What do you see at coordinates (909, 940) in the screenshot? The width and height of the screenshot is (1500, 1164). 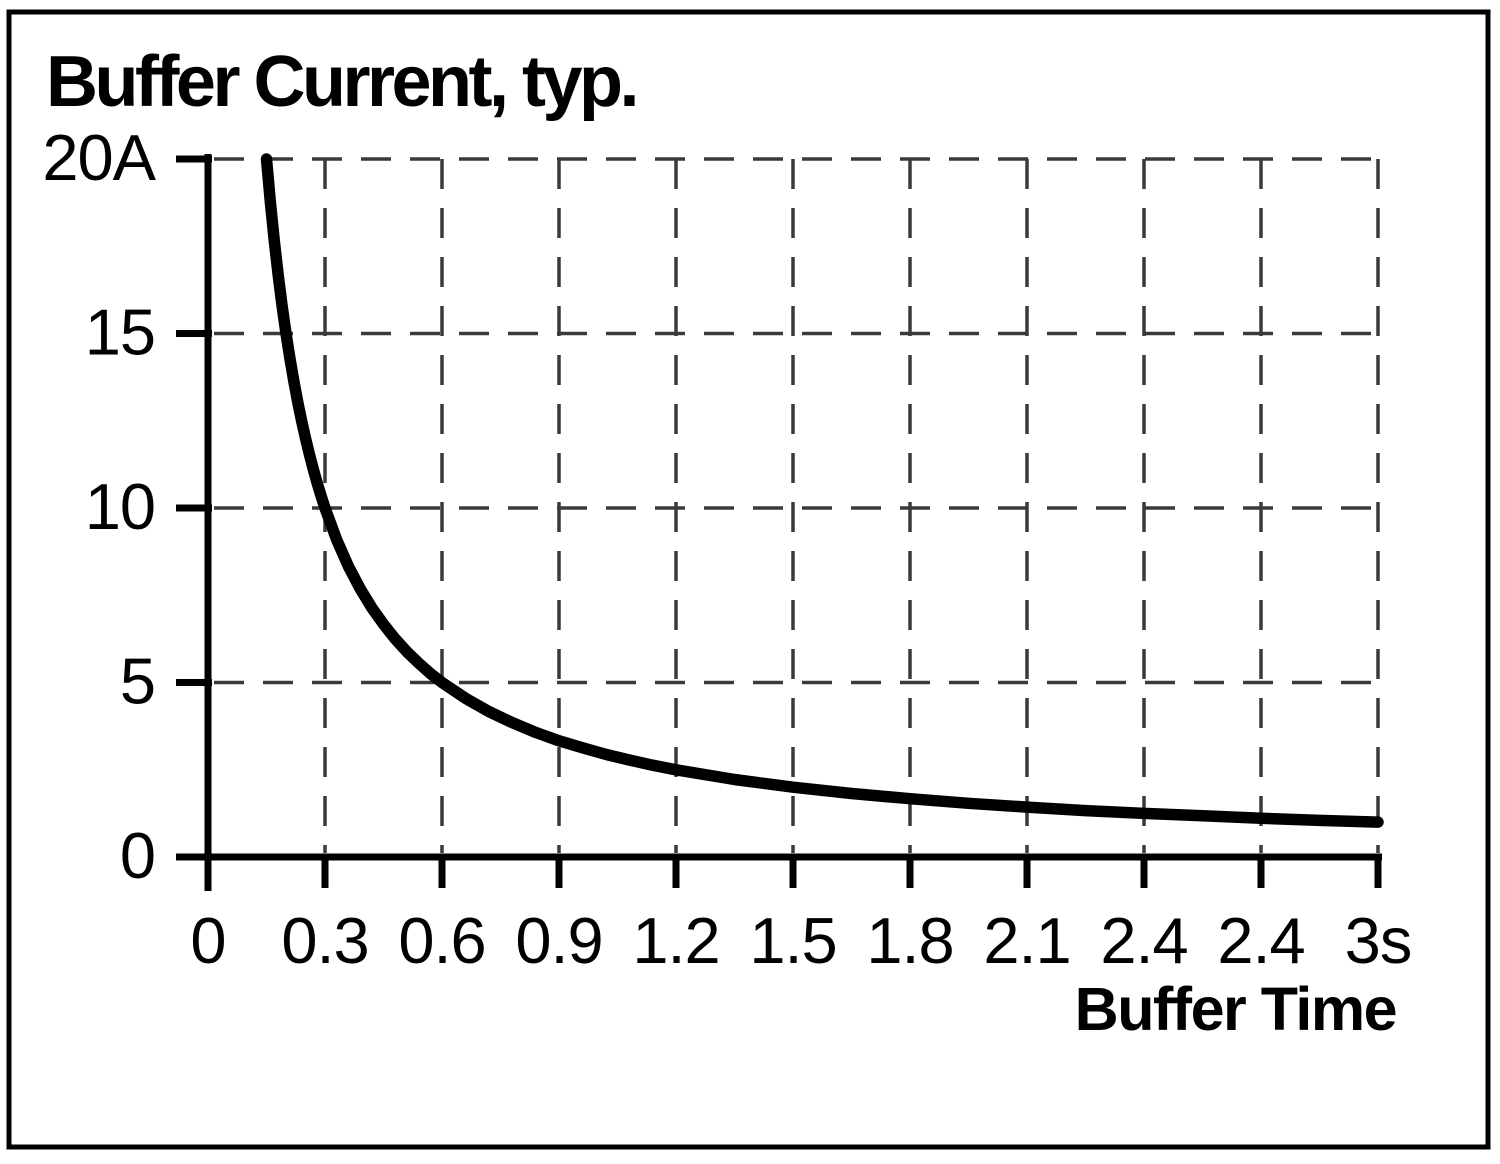 I see `x-tick-label-6: 1.8` at bounding box center [909, 940].